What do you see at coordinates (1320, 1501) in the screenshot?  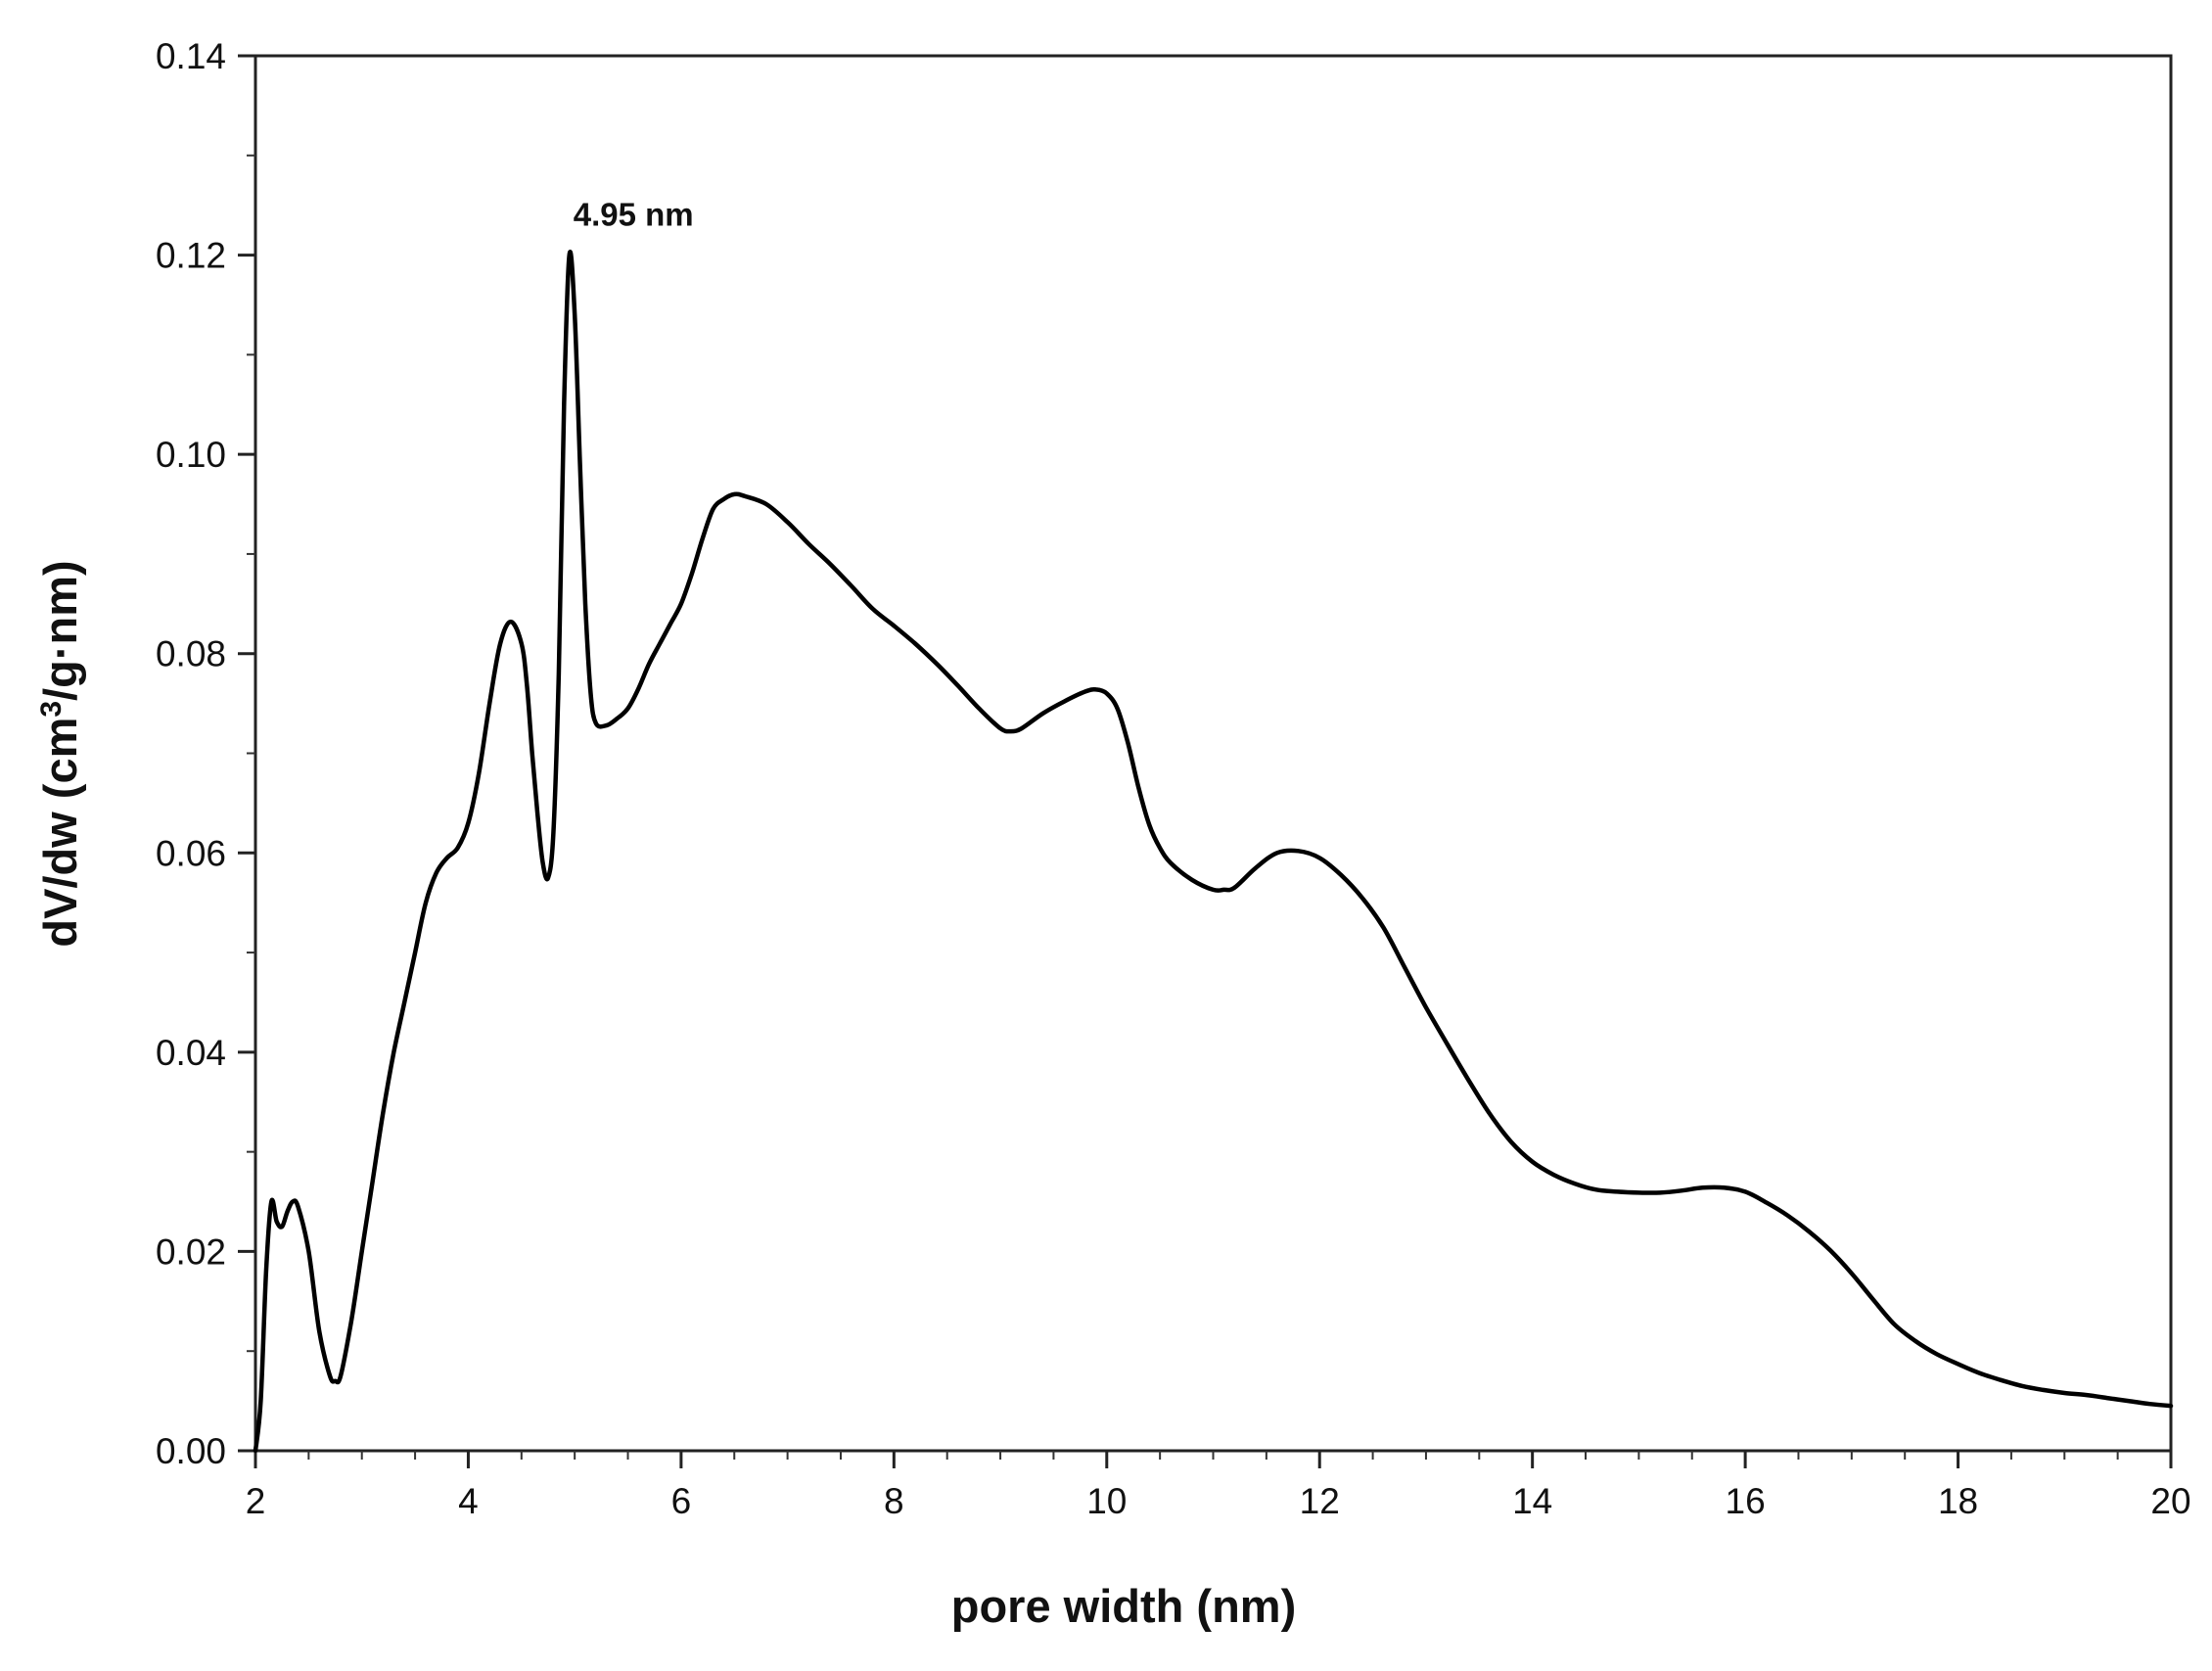 I see `x-tick-label: 12` at bounding box center [1320, 1501].